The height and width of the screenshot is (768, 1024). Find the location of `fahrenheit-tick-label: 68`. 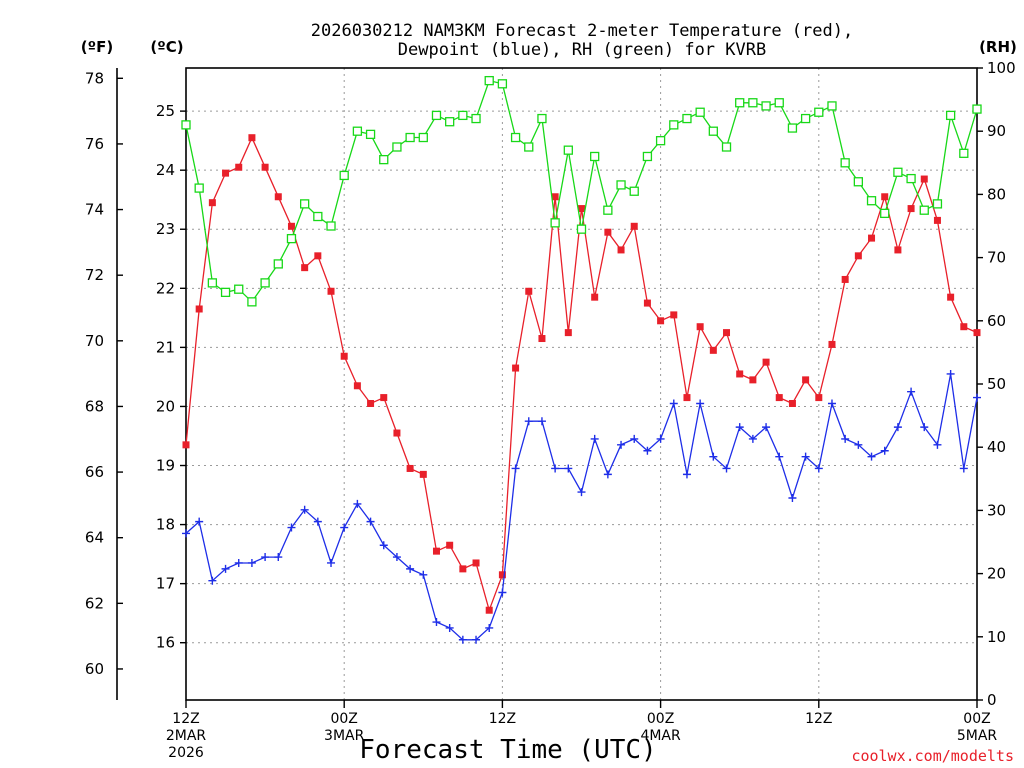

fahrenheit-tick-label: 68 is located at coordinates (94, 406).